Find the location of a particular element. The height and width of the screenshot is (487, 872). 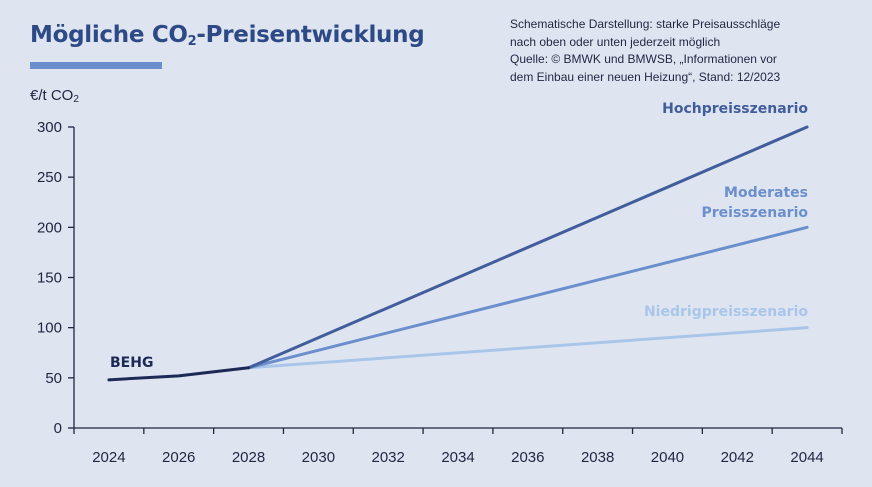

y-tick-label: 50 is located at coordinates (53, 378).